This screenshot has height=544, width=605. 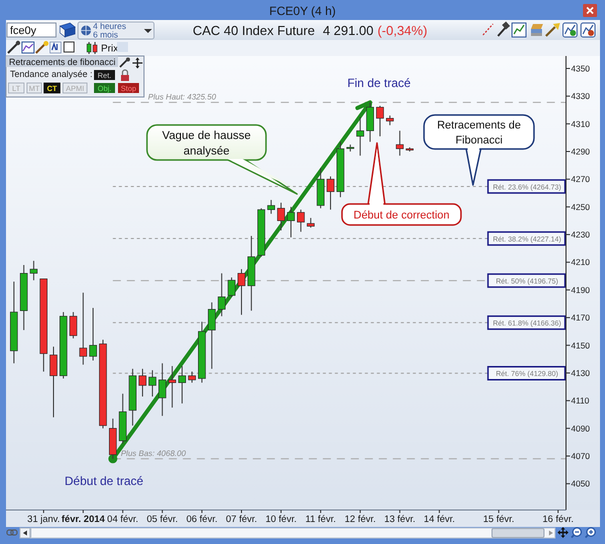 I want to click on x-tick-label: 04 févr., so click(x=122, y=519).